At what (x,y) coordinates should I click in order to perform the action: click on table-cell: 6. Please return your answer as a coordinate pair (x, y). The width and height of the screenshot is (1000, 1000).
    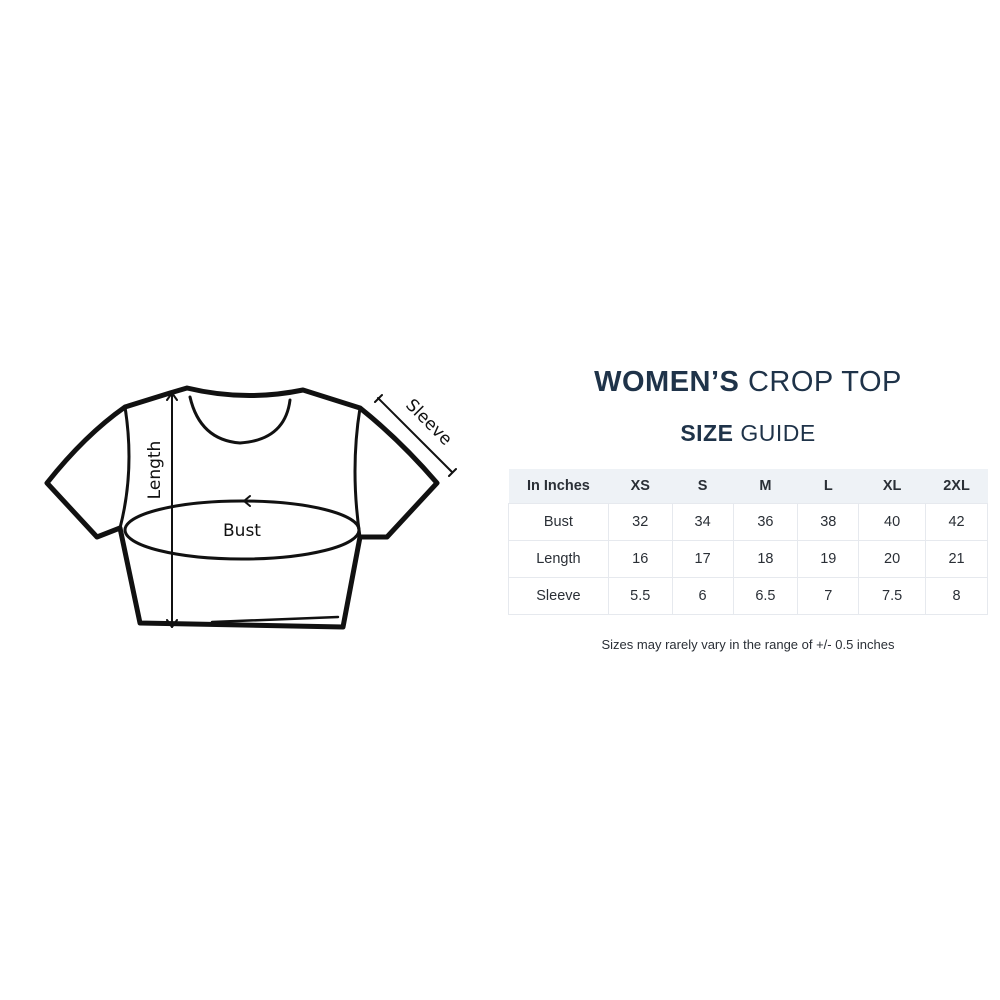
    Looking at the image, I should click on (702, 596).